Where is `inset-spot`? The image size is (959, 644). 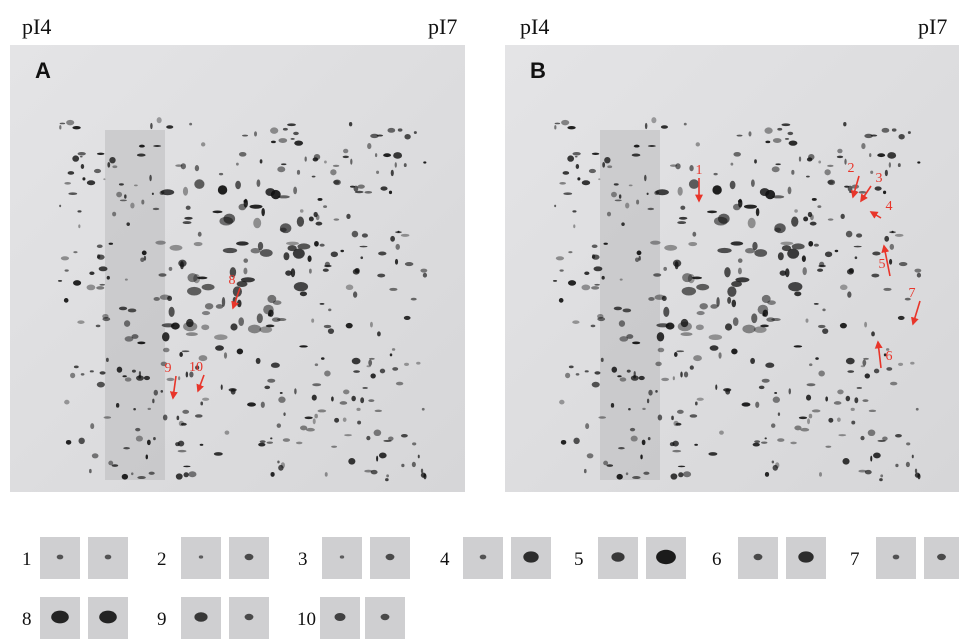 inset-spot is located at coordinates (390, 557).